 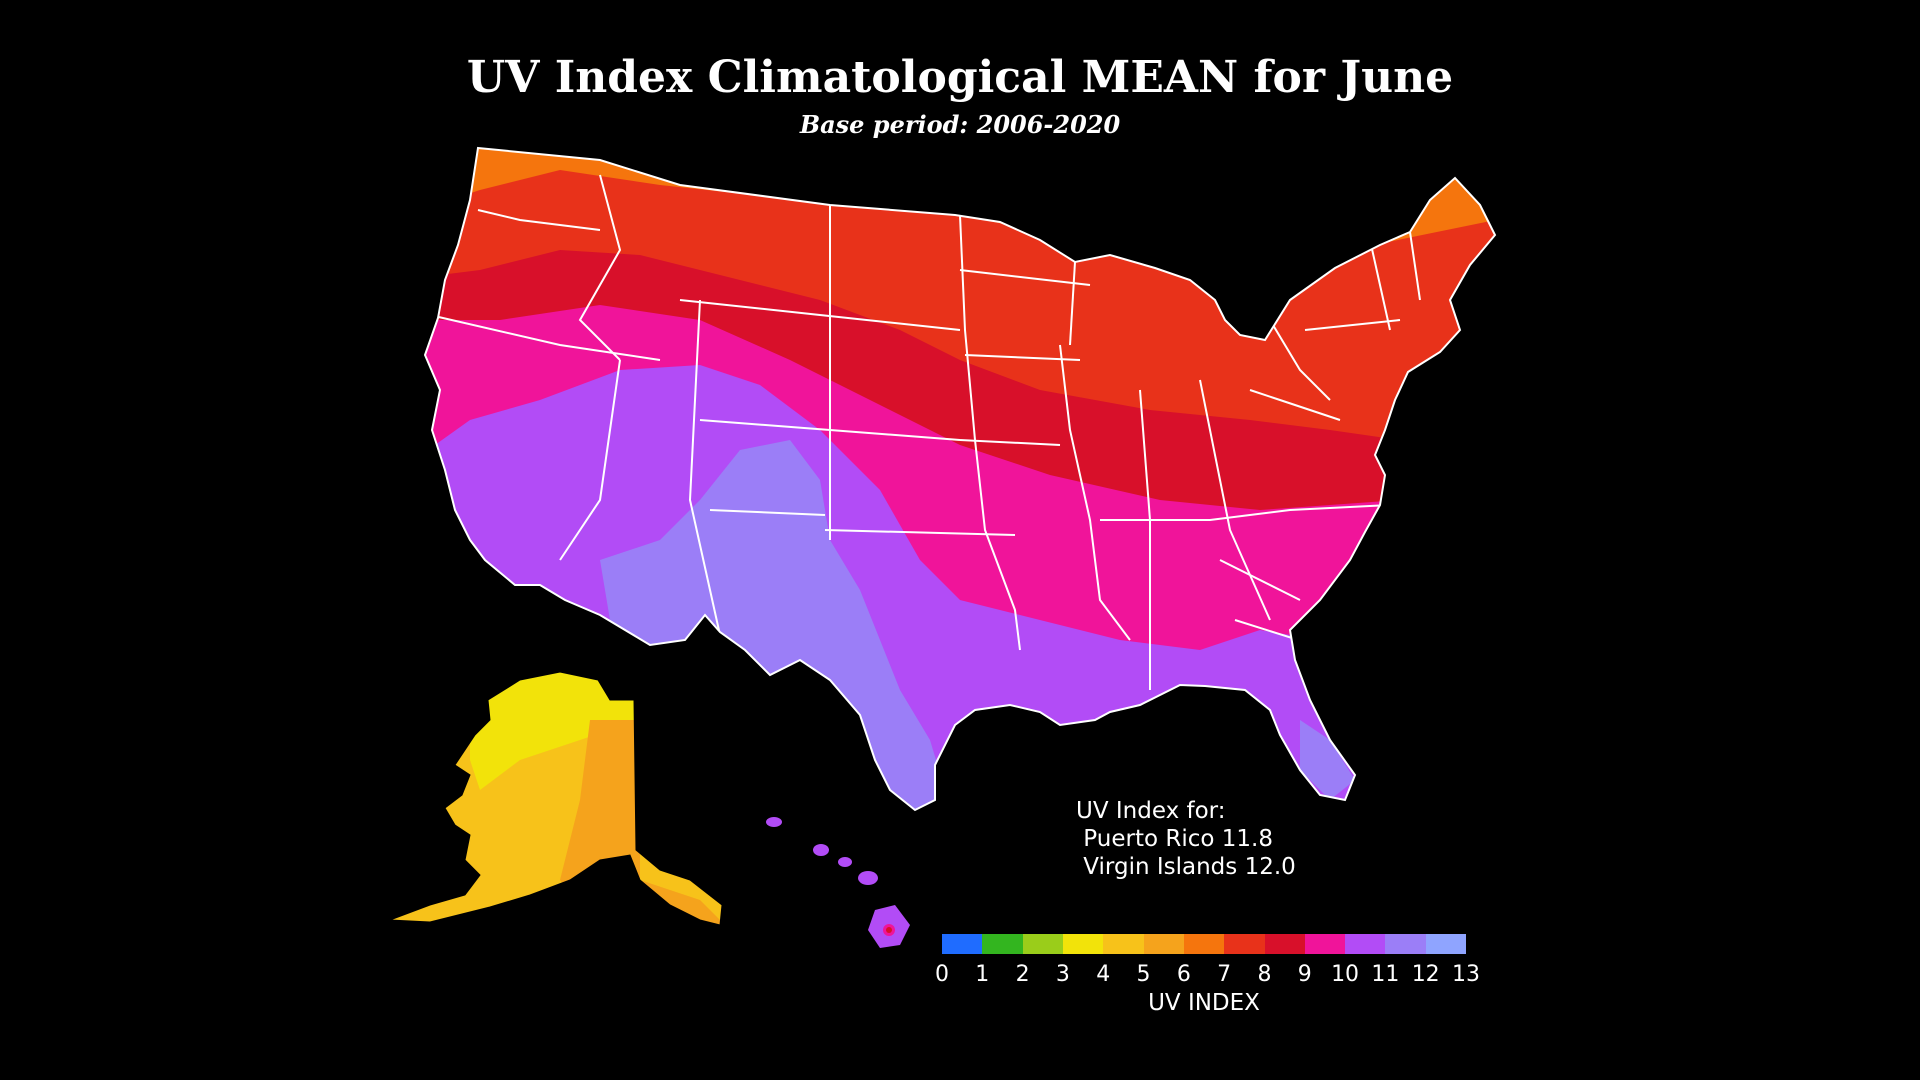 I want to click on puerto-rico-value: Puerto Rico 11.8, so click(x=1174, y=839).